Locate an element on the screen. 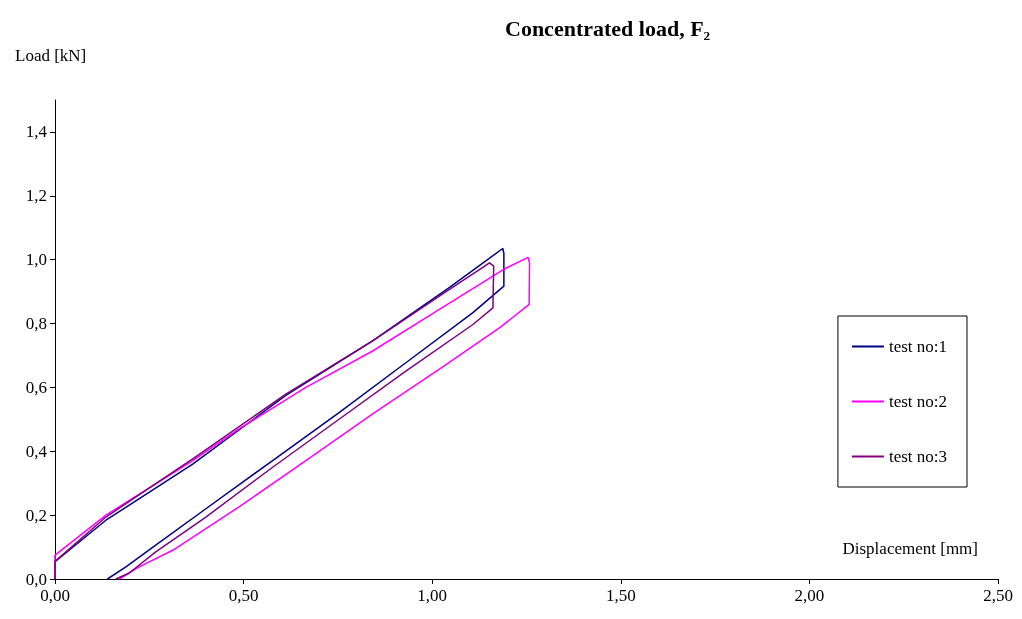  legend-label: test no:2 is located at coordinates (918, 401).